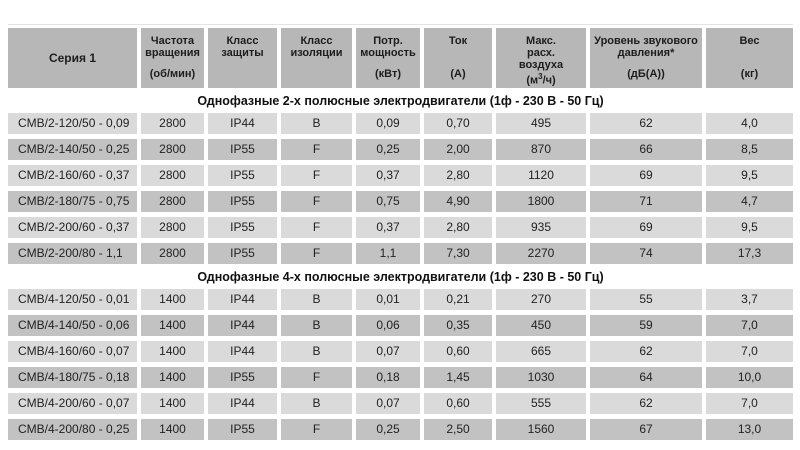 This screenshot has width=800, height=450. Describe the element at coordinates (388, 429) in the screenshot. I see `cell-power: 0,25` at that location.